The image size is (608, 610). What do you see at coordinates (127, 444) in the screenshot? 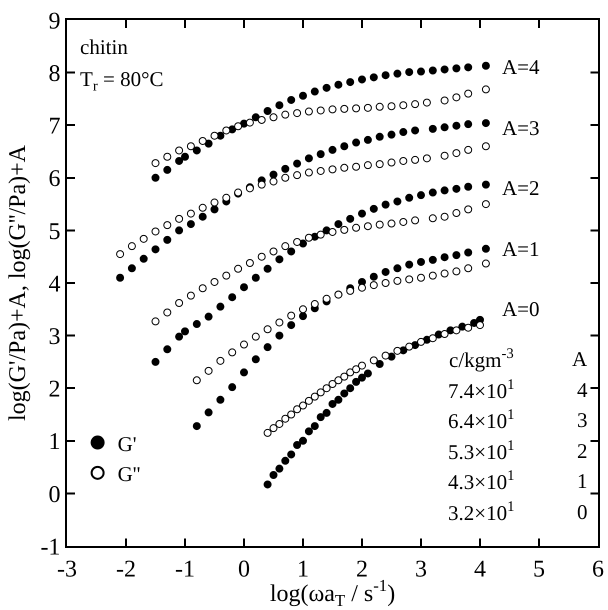
I see `legend-label: G'` at bounding box center [127, 444].